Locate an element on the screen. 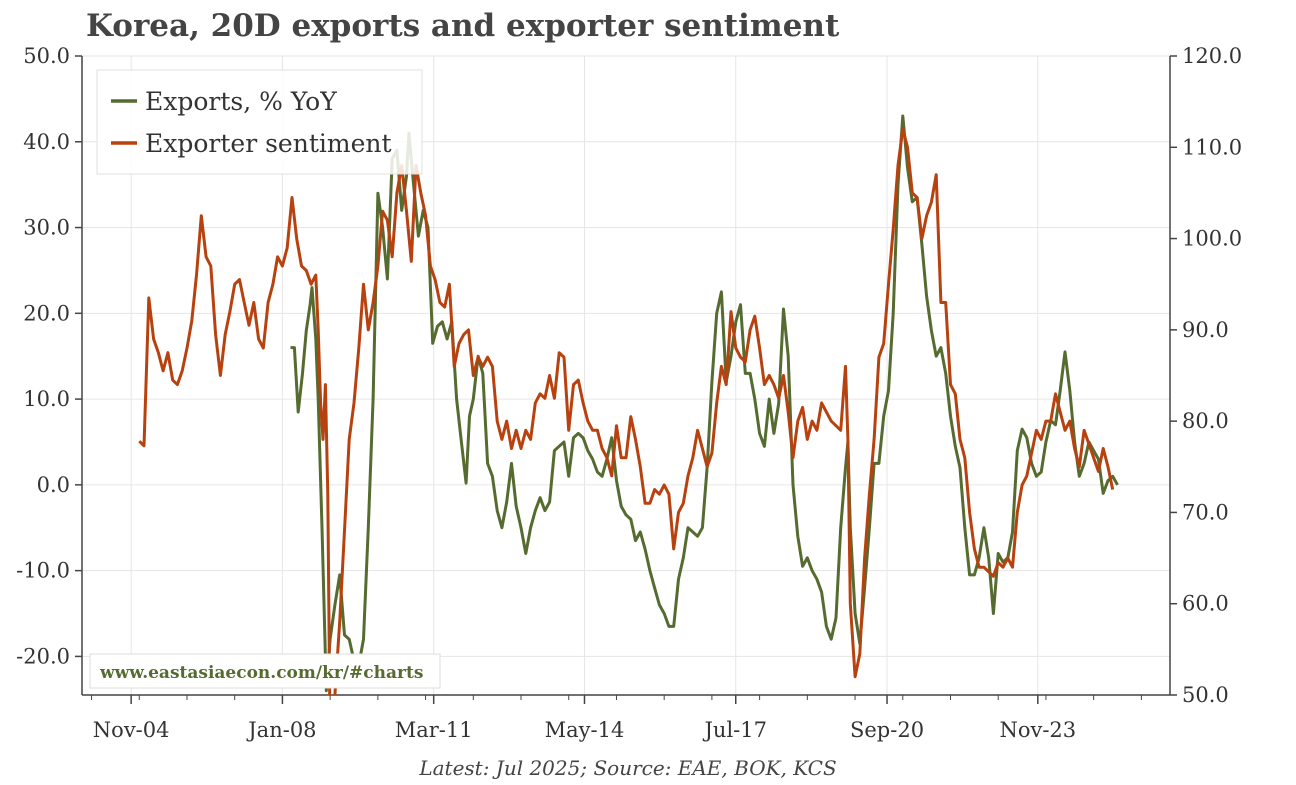 This screenshot has width=1296, height=785. y-left-tick-label: -10.0 is located at coordinates (43, 571).